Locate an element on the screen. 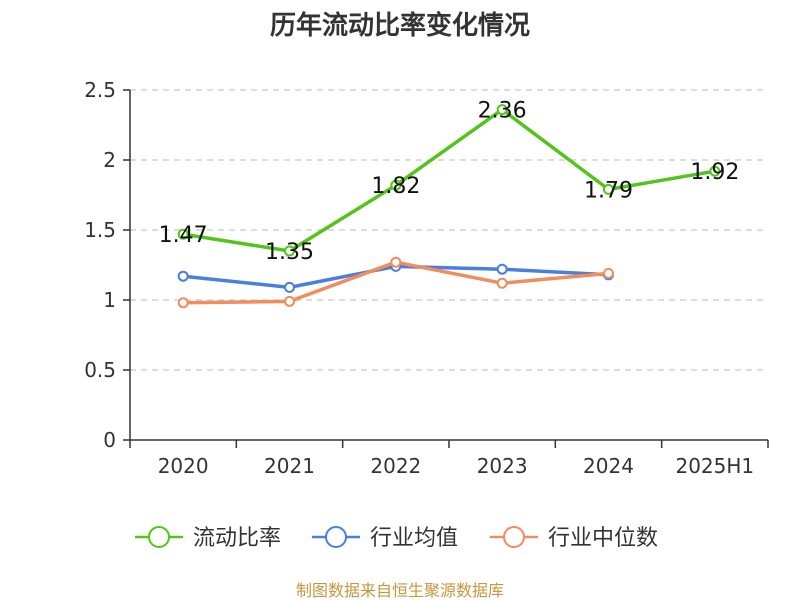 The width and height of the screenshot is (800, 600). y-tick-label: 0.5 is located at coordinates (100, 370).